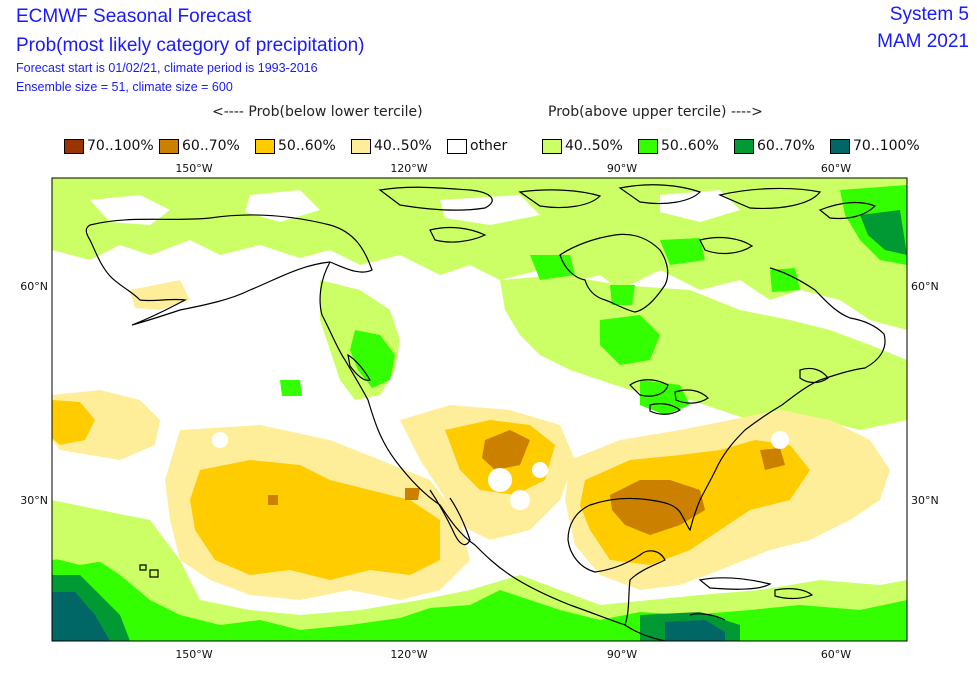 This screenshot has height=681, width=977. Describe the element at coordinates (359, 367) in the screenshot. I see `coastline-vancouver-island` at that location.